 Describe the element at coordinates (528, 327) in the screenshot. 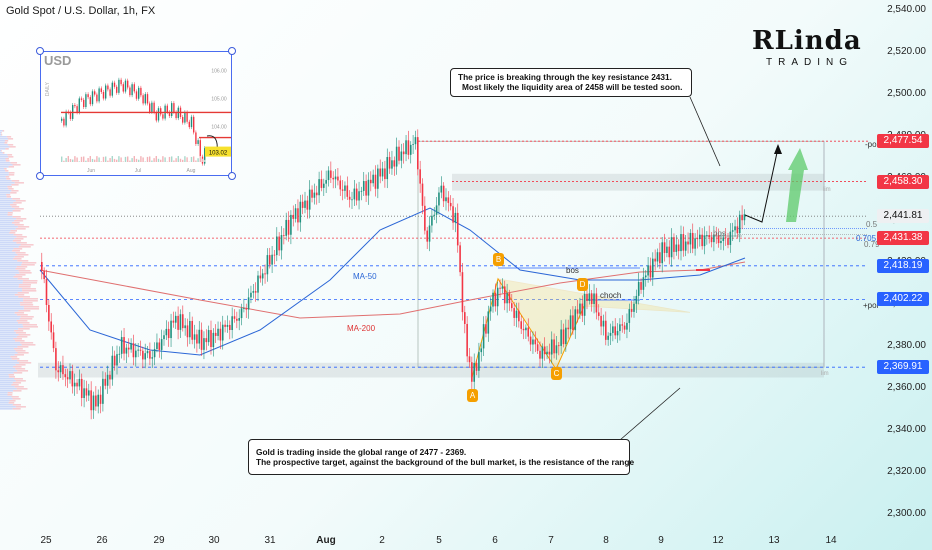

I see `abcd-path` at that location.